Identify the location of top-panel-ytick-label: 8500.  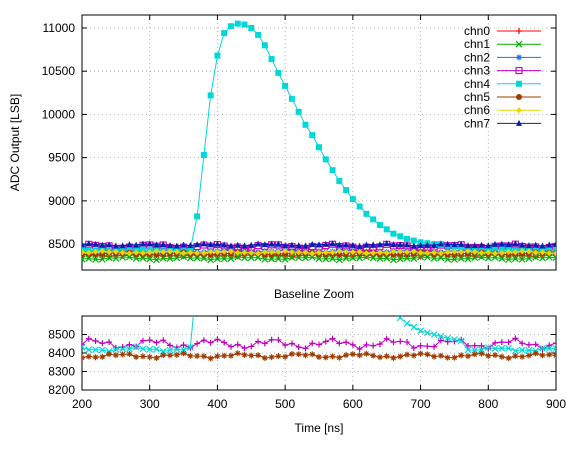
(61, 244).